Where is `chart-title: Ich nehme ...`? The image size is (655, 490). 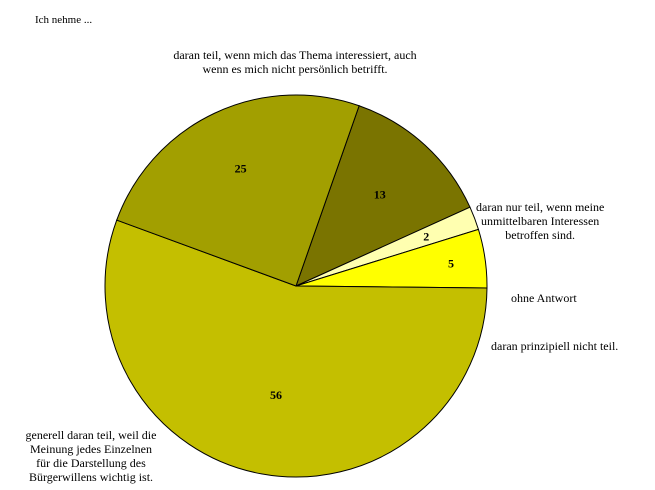 chart-title: Ich nehme ... is located at coordinates (64, 20).